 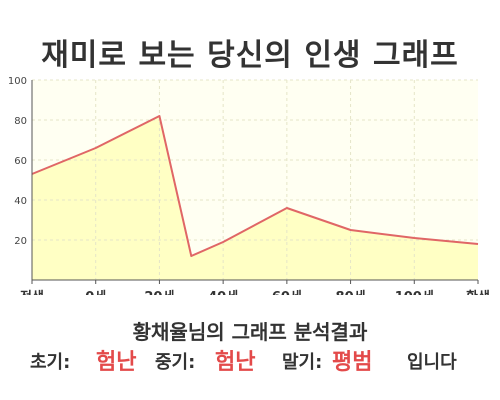 What do you see at coordinates (95, 292) in the screenshot?
I see `x-tick-label: 0세` at bounding box center [95, 292].